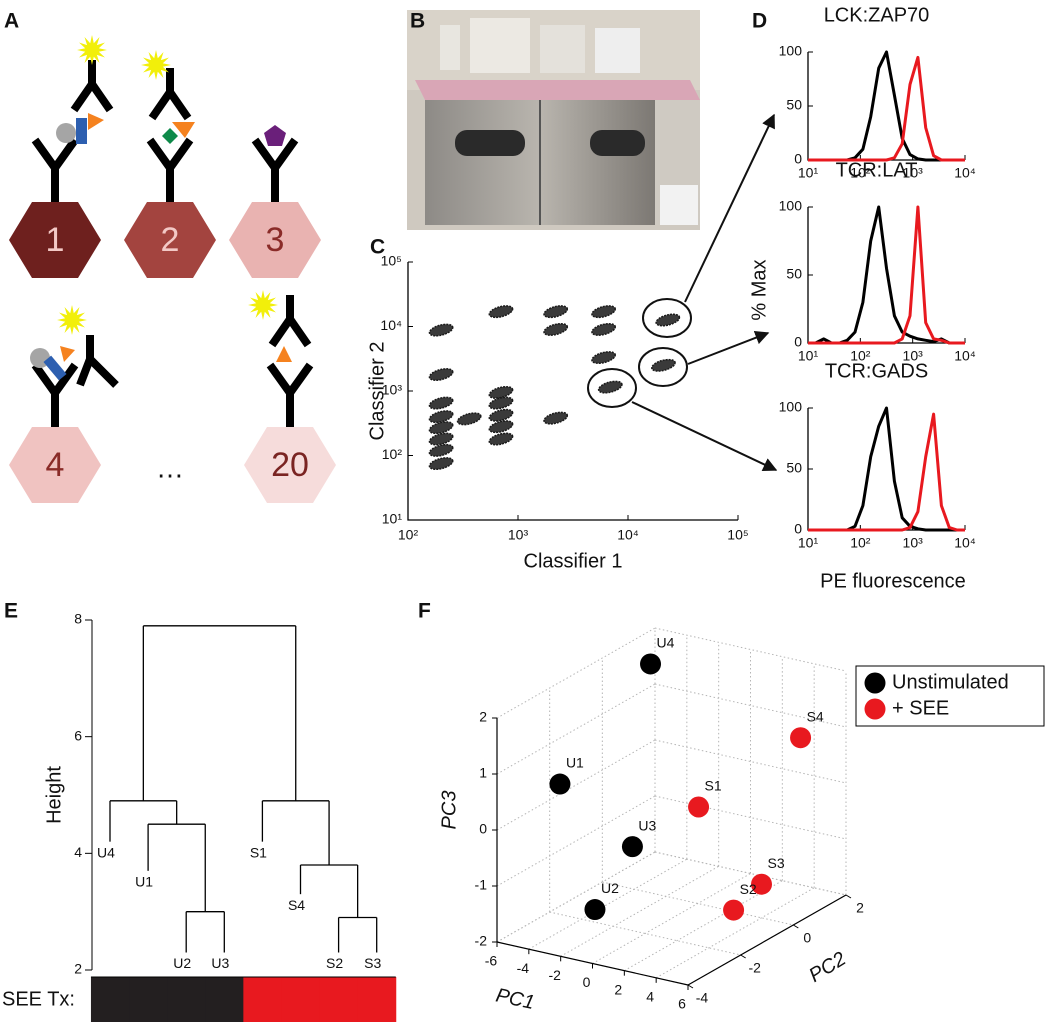 Image resolution: width=1050 pixels, height=1022 pixels. What do you see at coordinates (92, 86) in the screenshot?
I see `detection-antibody` at bounding box center [92, 86].